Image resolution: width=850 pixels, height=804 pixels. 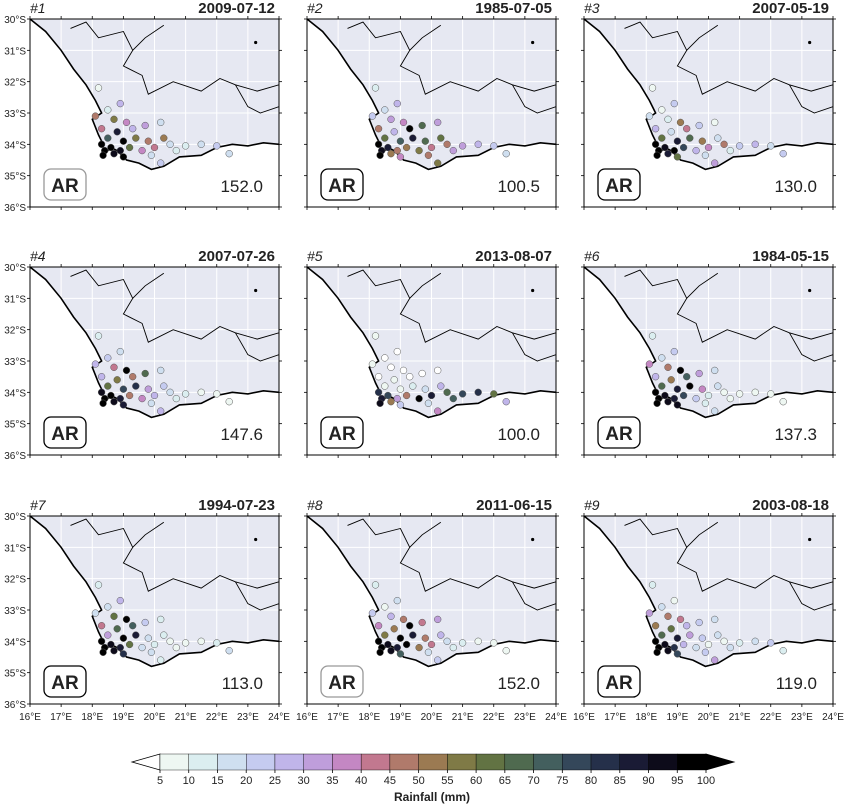 I want to click on colorbar-tick: 40, so click(x=361, y=781).